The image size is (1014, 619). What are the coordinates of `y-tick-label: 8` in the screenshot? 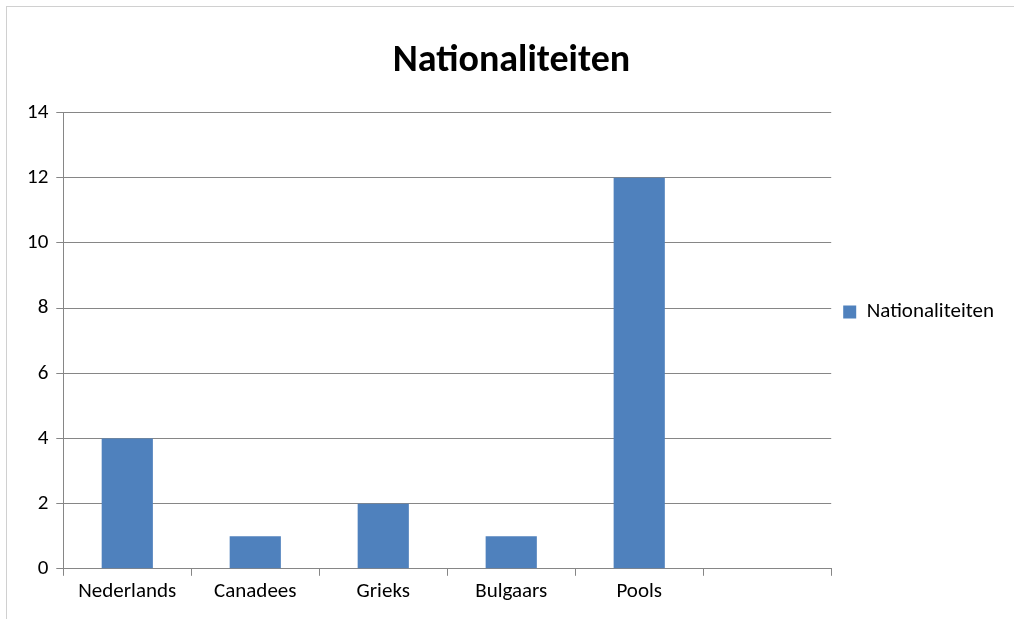 It's located at (43, 306).